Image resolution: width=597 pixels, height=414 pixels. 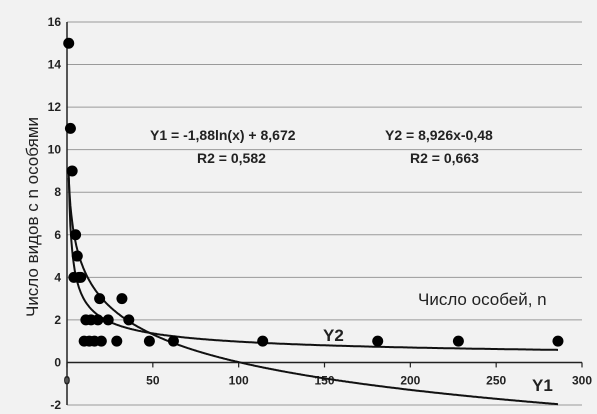 I want to click on y1-equation: Y1 = -1,88ln(x) + 8,672, so click(x=223, y=135).